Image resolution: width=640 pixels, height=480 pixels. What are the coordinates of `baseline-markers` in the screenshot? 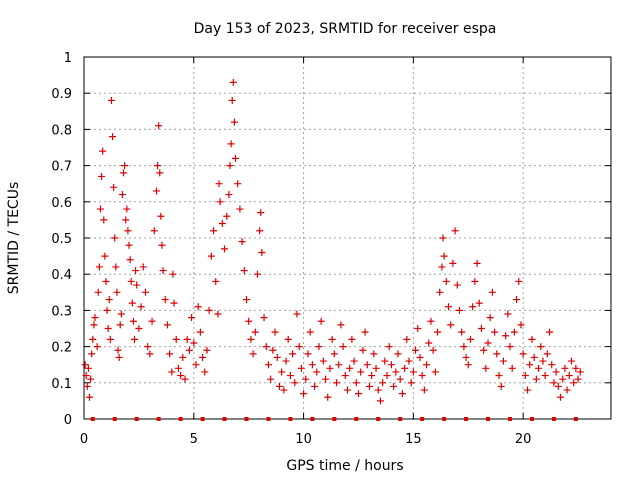 It's located at (334, 419).